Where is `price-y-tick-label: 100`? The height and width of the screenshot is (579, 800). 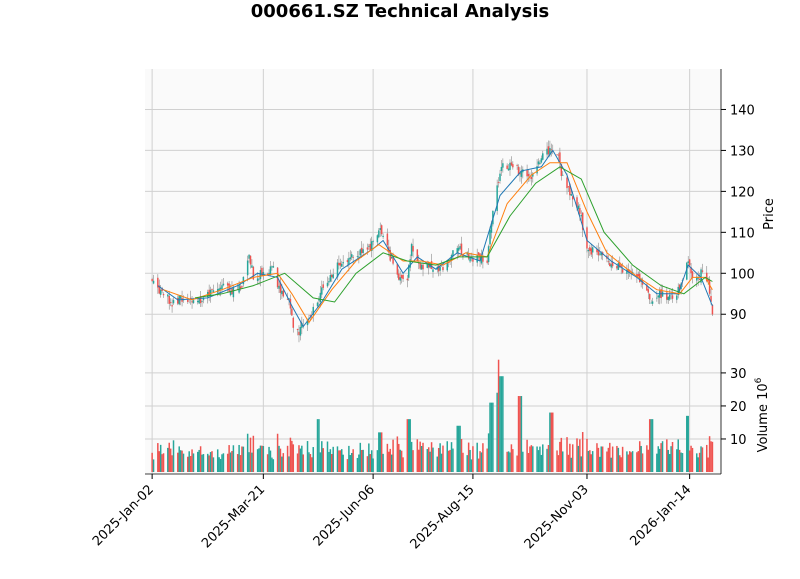
price-y-tick-label: 100 is located at coordinates (742, 274).